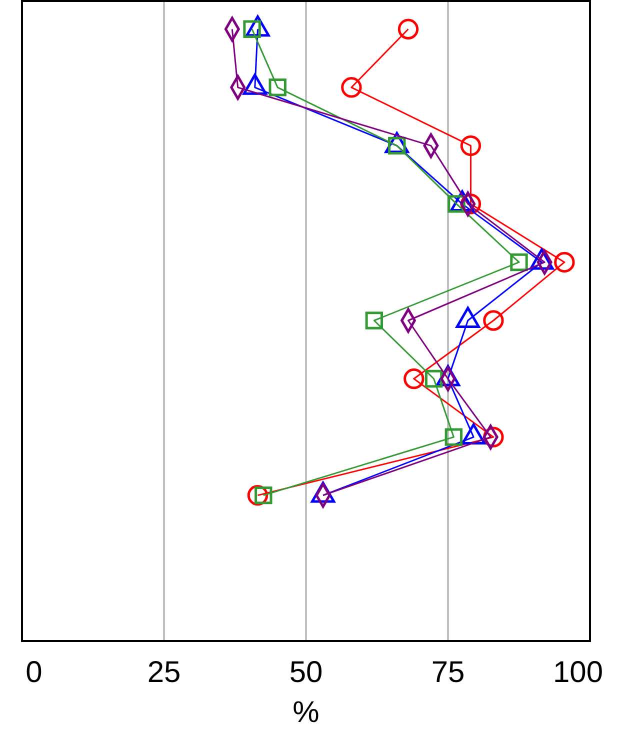 The image size is (631, 730). I want to click on x-tick-label: 0, so click(34, 672).